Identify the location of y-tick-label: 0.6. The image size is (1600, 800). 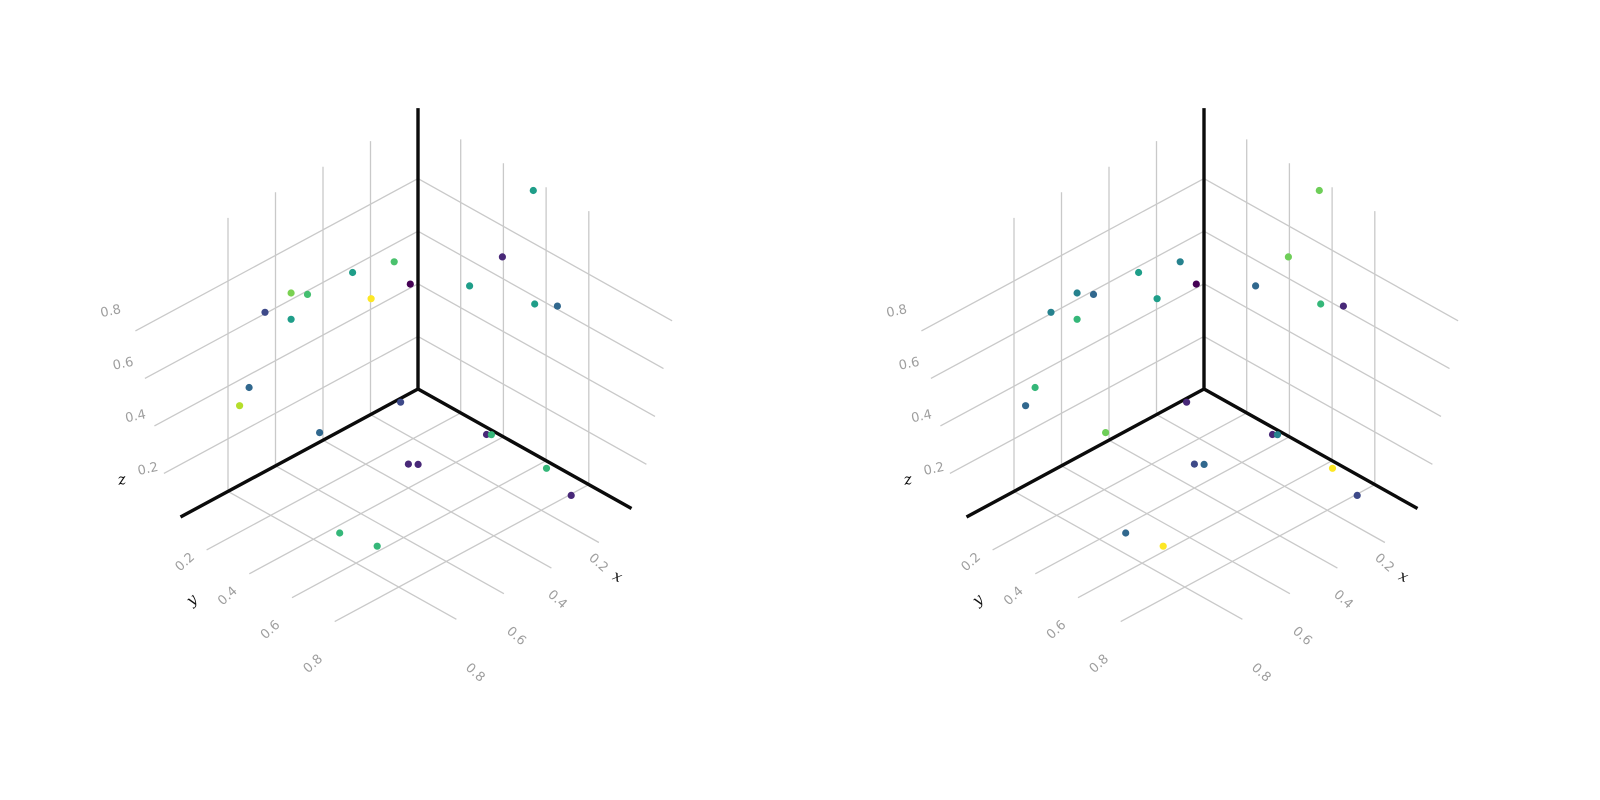
(270, 630).